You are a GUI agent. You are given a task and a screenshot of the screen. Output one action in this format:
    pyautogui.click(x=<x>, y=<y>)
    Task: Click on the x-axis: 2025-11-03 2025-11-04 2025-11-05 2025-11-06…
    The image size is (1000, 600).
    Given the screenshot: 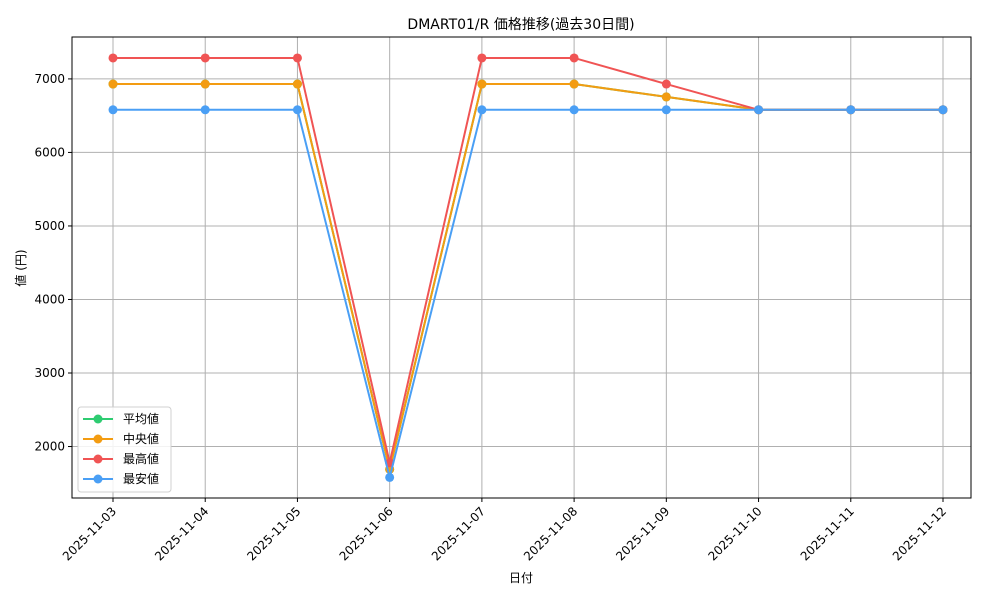 What is the action you would take?
    pyautogui.click(x=504, y=530)
    